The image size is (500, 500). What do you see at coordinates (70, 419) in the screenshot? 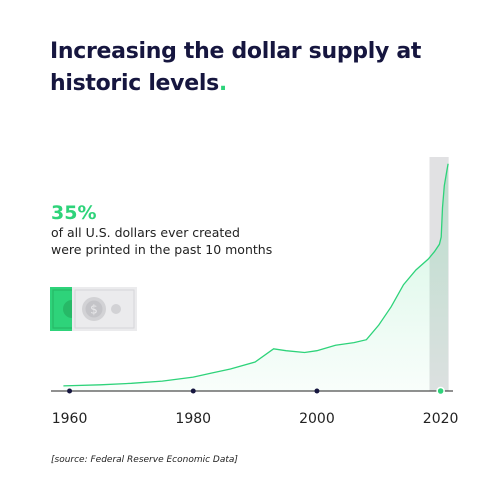
I see `x-tick-label-1960: 1960` at bounding box center [70, 419].